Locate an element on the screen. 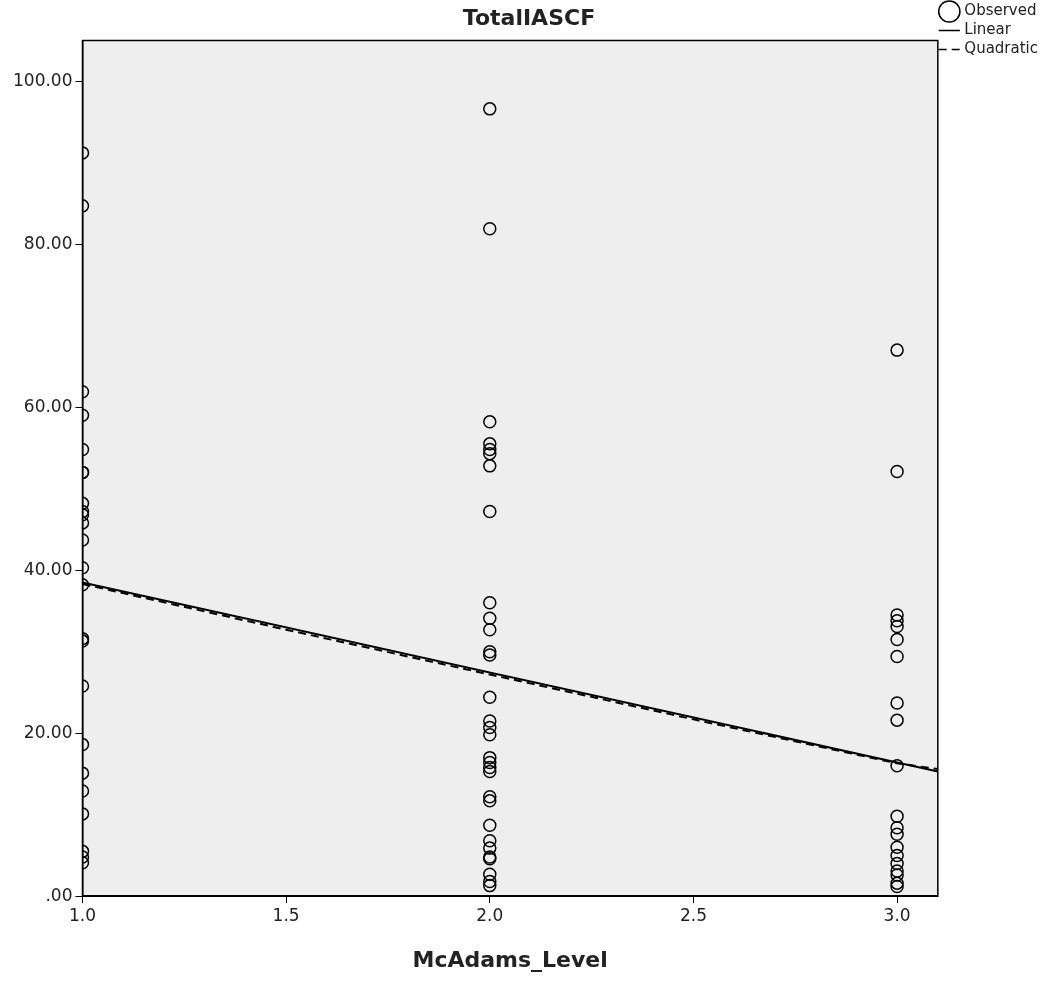  x-tick-label: 1.5 is located at coordinates (286, 914).